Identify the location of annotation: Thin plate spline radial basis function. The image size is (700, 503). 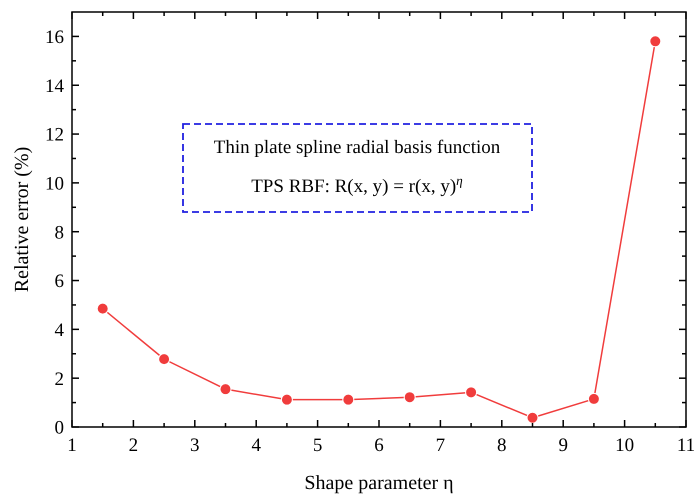
(357, 147).